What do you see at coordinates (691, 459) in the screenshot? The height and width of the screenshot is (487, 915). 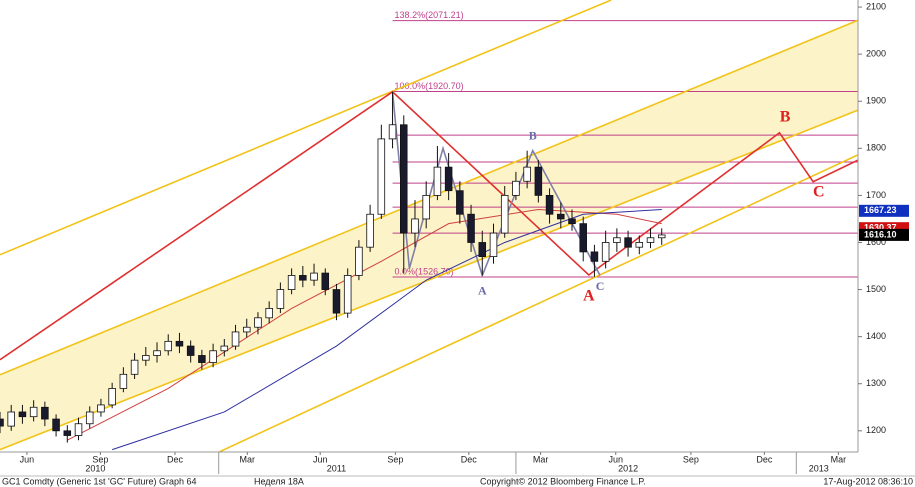 I see `x-tick-label: Sep` at bounding box center [691, 459].